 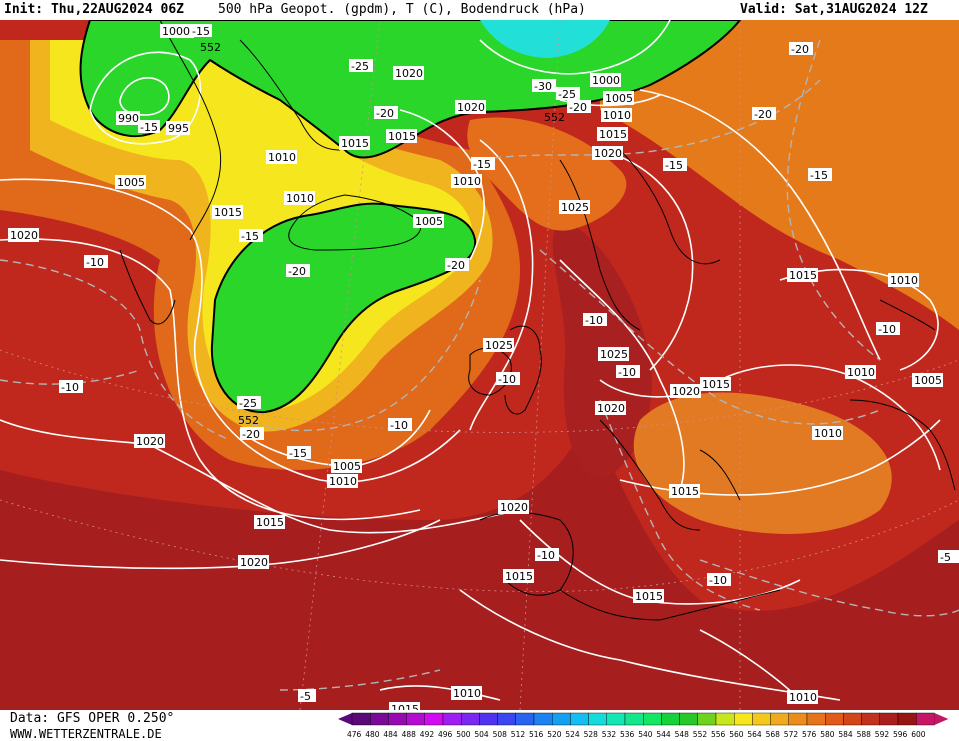 I want to click on data-source: Data: GFS OPER 0.250°, so click(x=92, y=718).